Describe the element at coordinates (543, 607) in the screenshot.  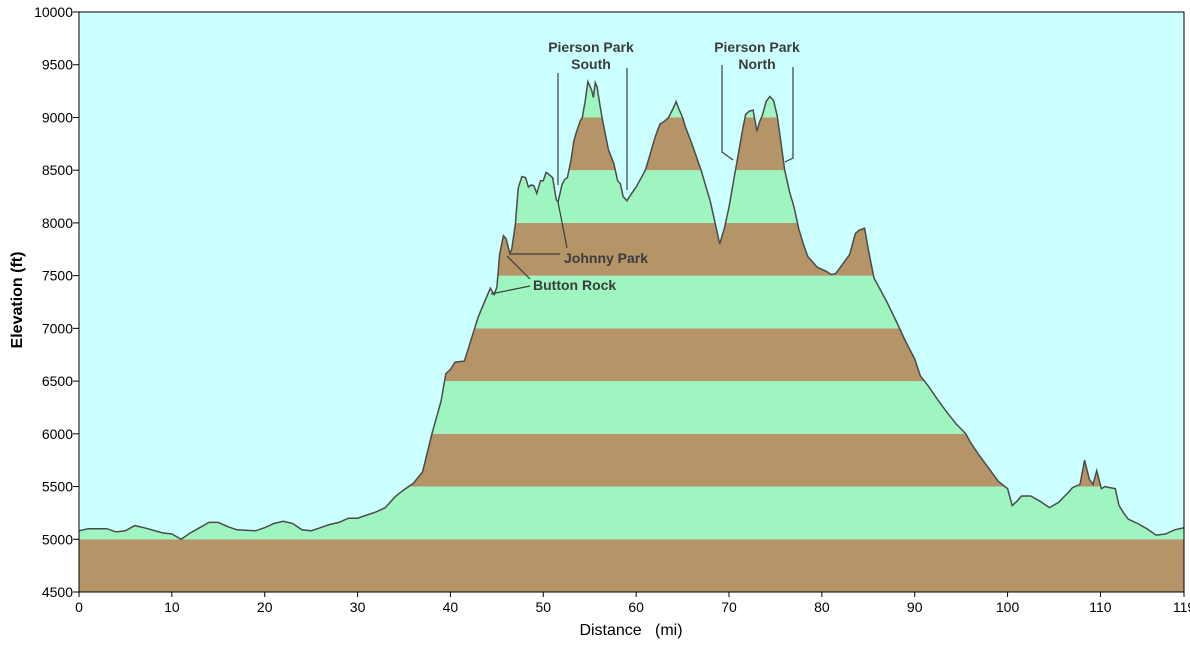
I see `x-tick-label: 50` at that location.